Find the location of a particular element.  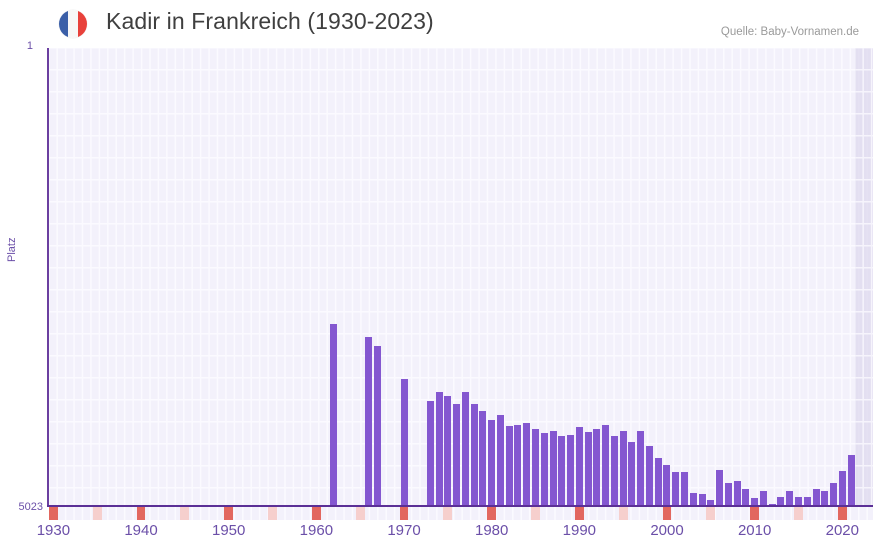

x-axis-tick-label: 1980 is located at coordinates (491, 530).